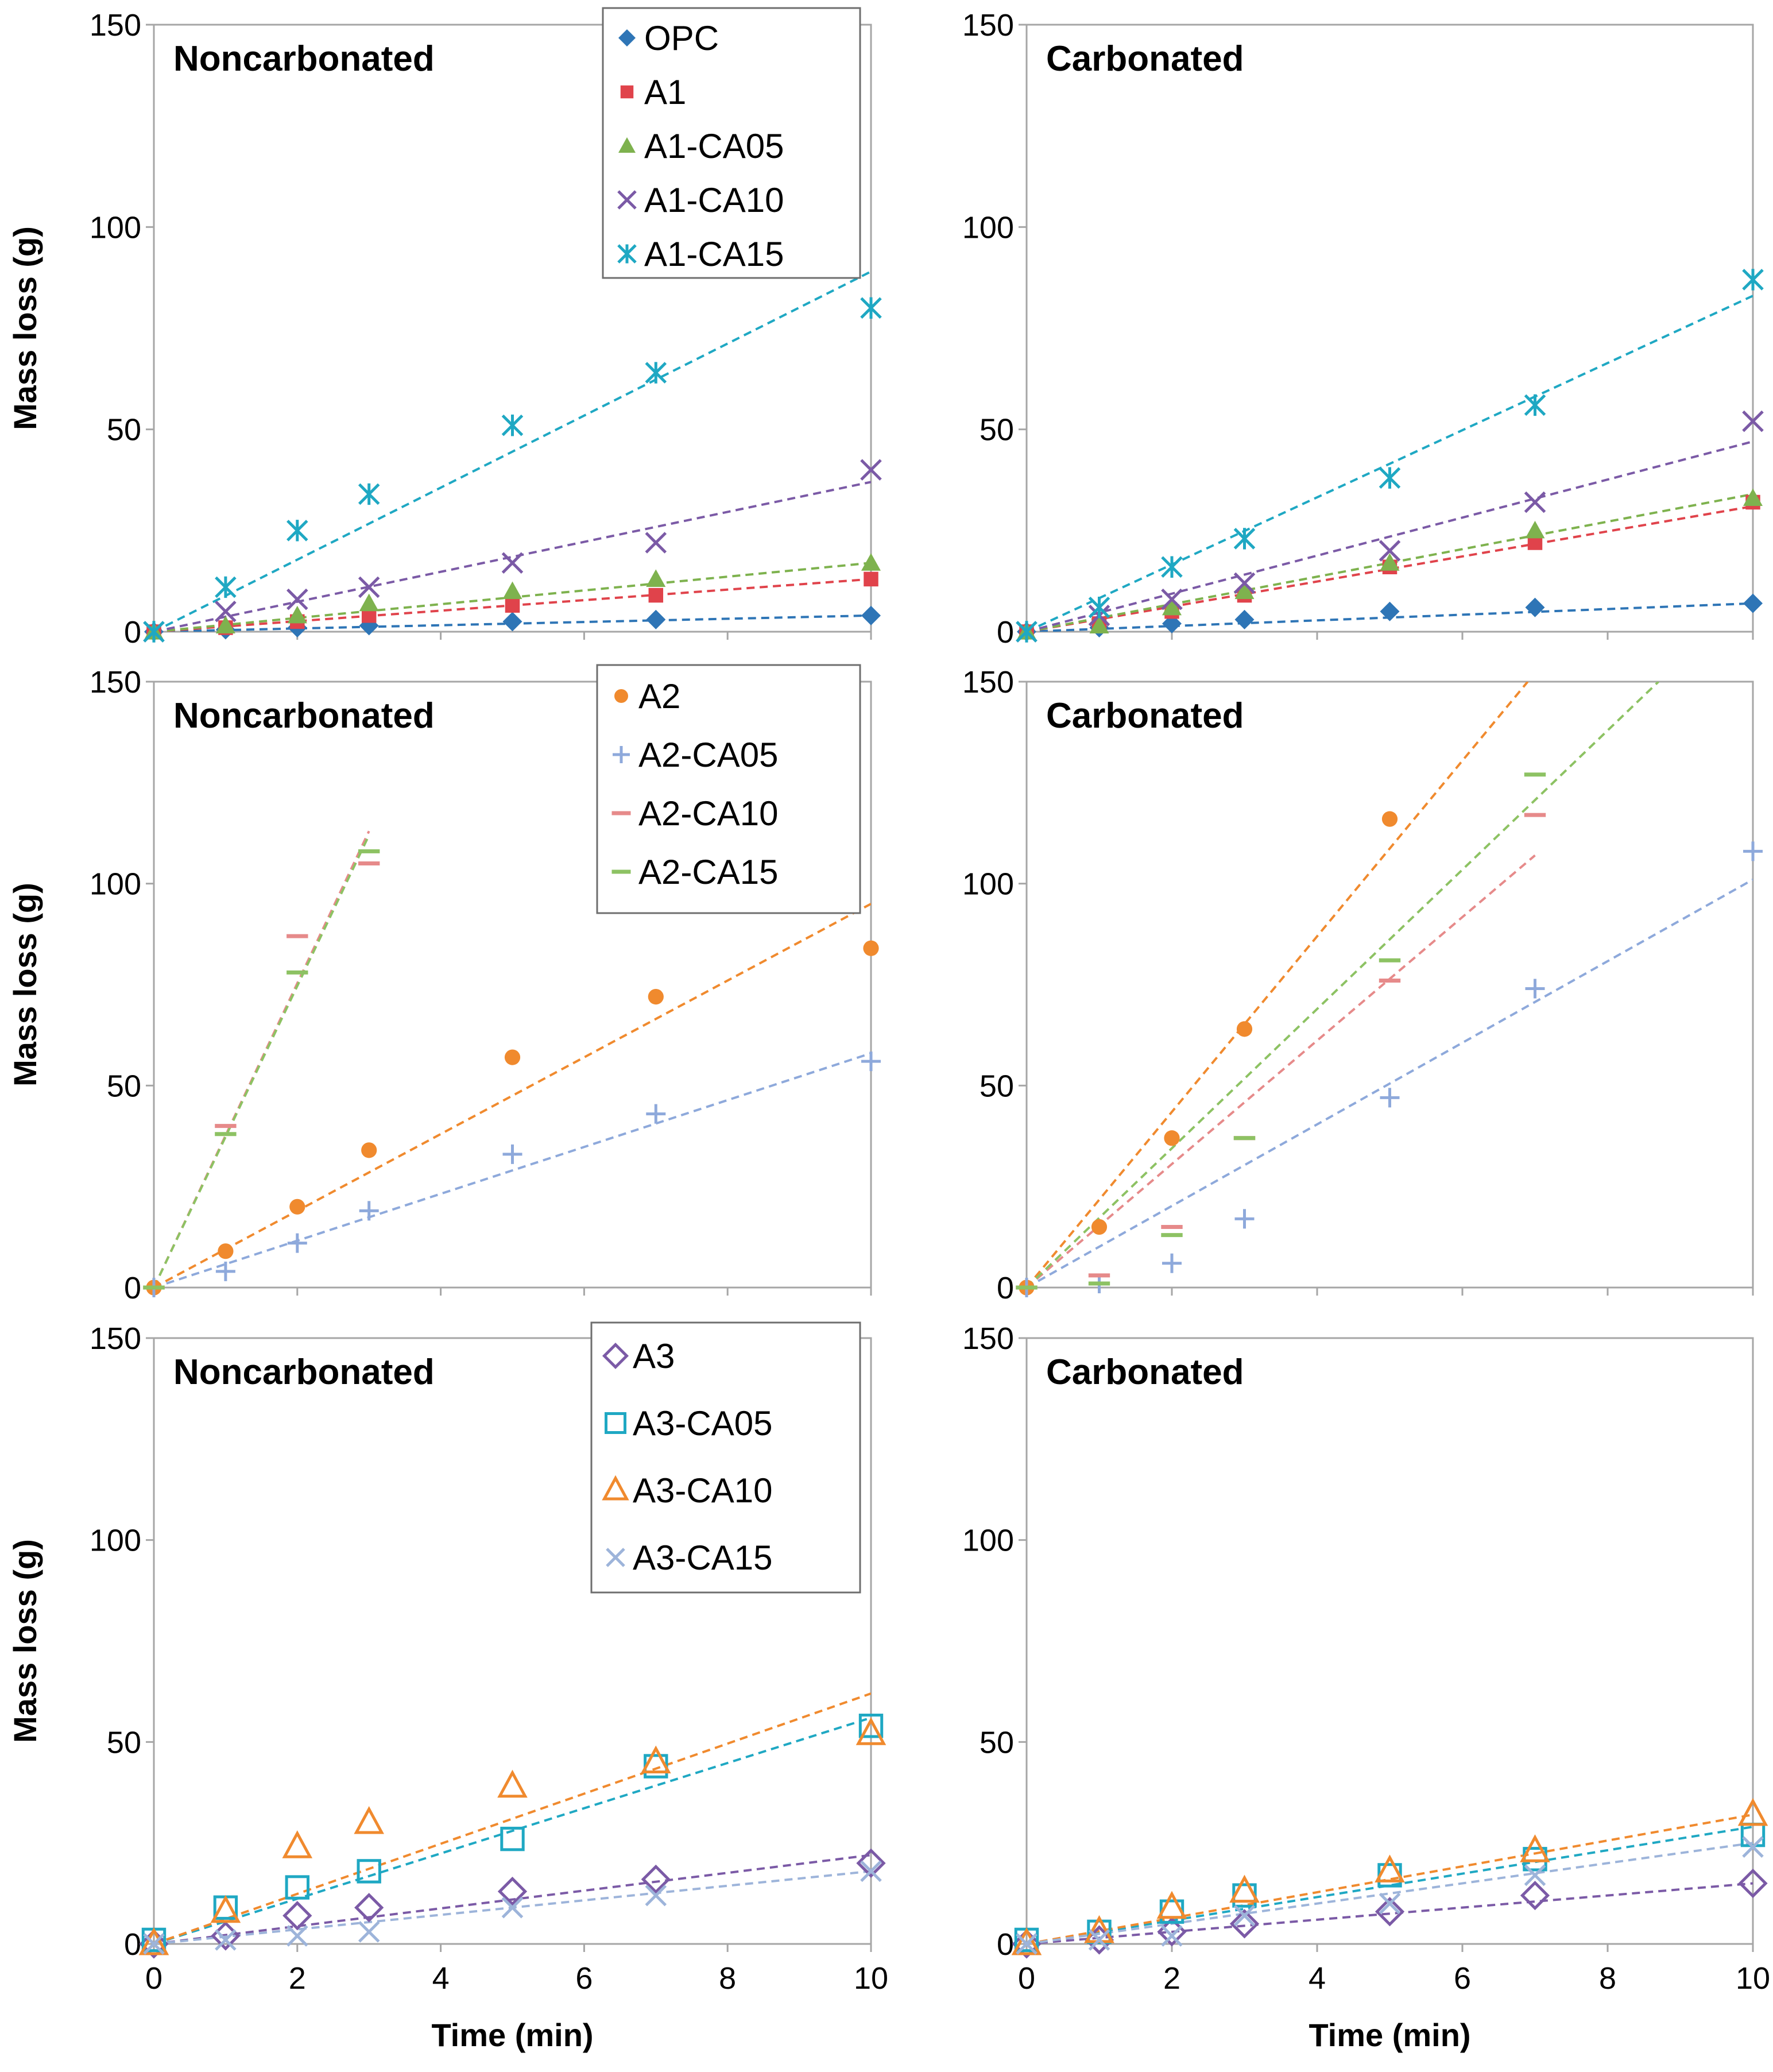 The image size is (1773, 2072). What do you see at coordinates (513, 1118) in the screenshot?
I see `series-a2` at bounding box center [513, 1118].